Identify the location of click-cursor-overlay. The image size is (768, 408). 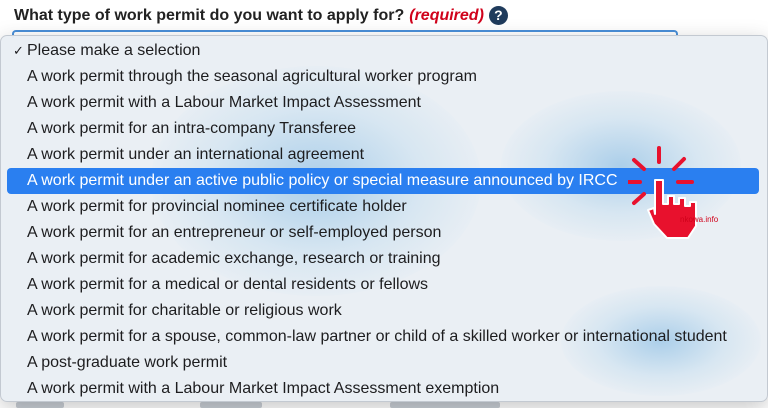
(662, 192).